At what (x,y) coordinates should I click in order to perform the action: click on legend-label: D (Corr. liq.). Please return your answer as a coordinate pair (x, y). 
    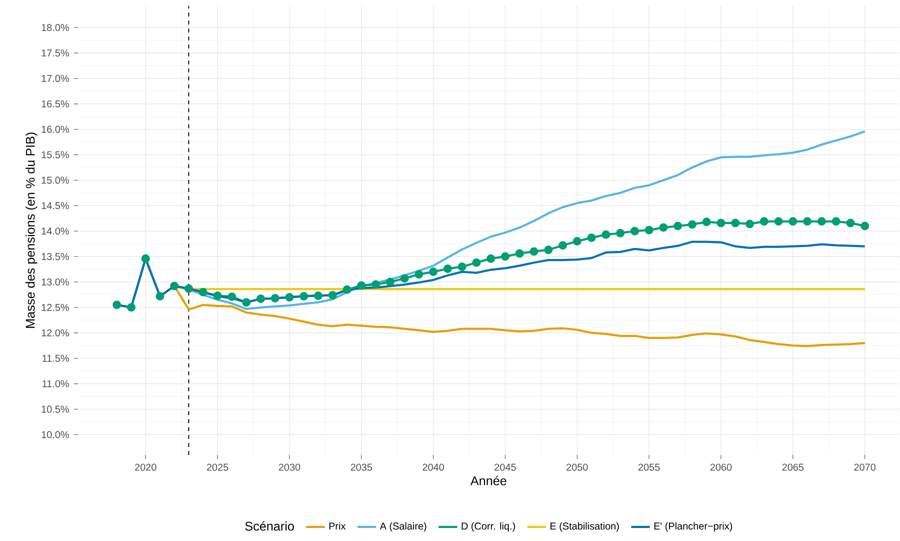
    Looking at the image, I should click on (488, 527).